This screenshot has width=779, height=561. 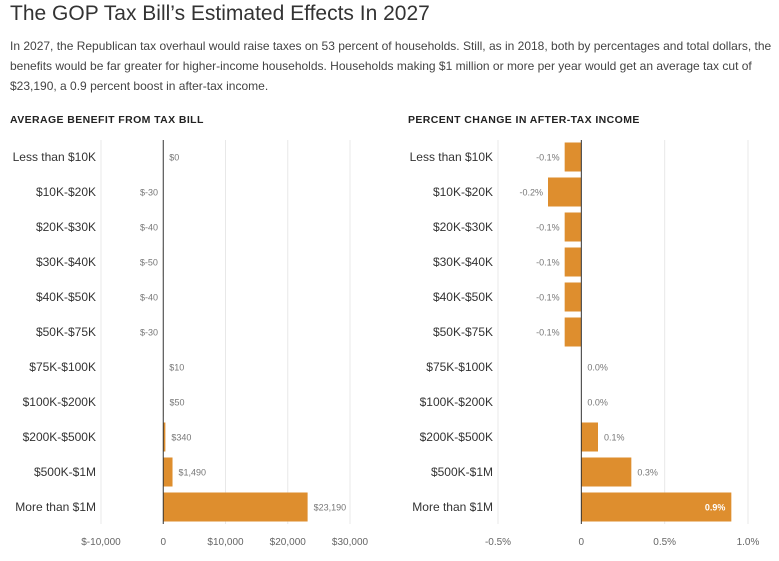 What do you see at coordinates (531, 193) in the screenshot?
I see `pct-value-label: -0.2%` at bounding box center [531, 193].